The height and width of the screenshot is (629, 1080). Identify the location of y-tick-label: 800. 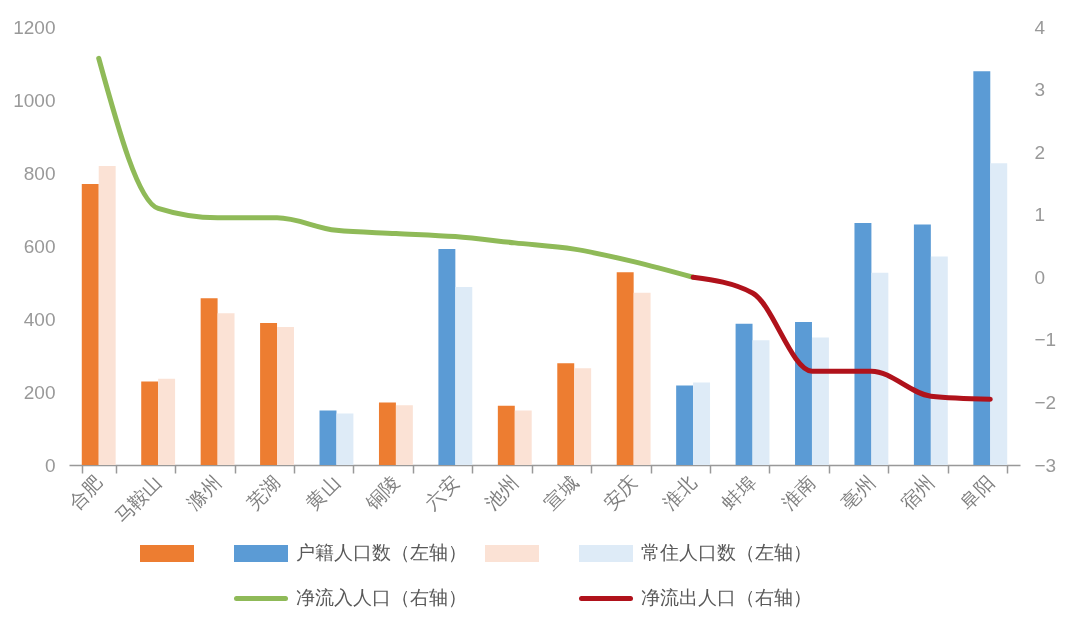
(39, 173).